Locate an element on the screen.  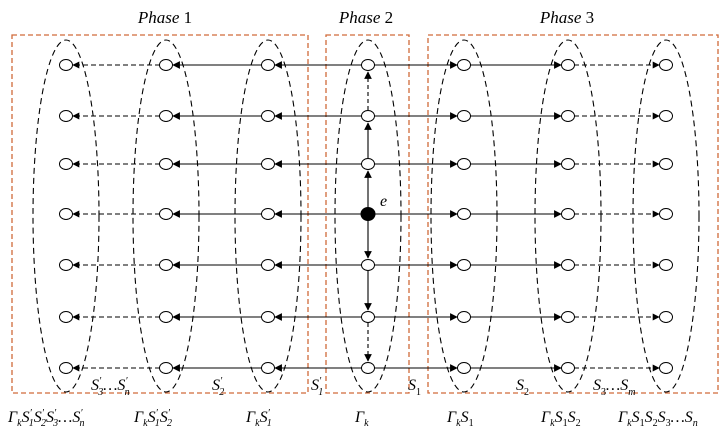
phase-3-label: Phase 3 is located at coordinates (566, 17).